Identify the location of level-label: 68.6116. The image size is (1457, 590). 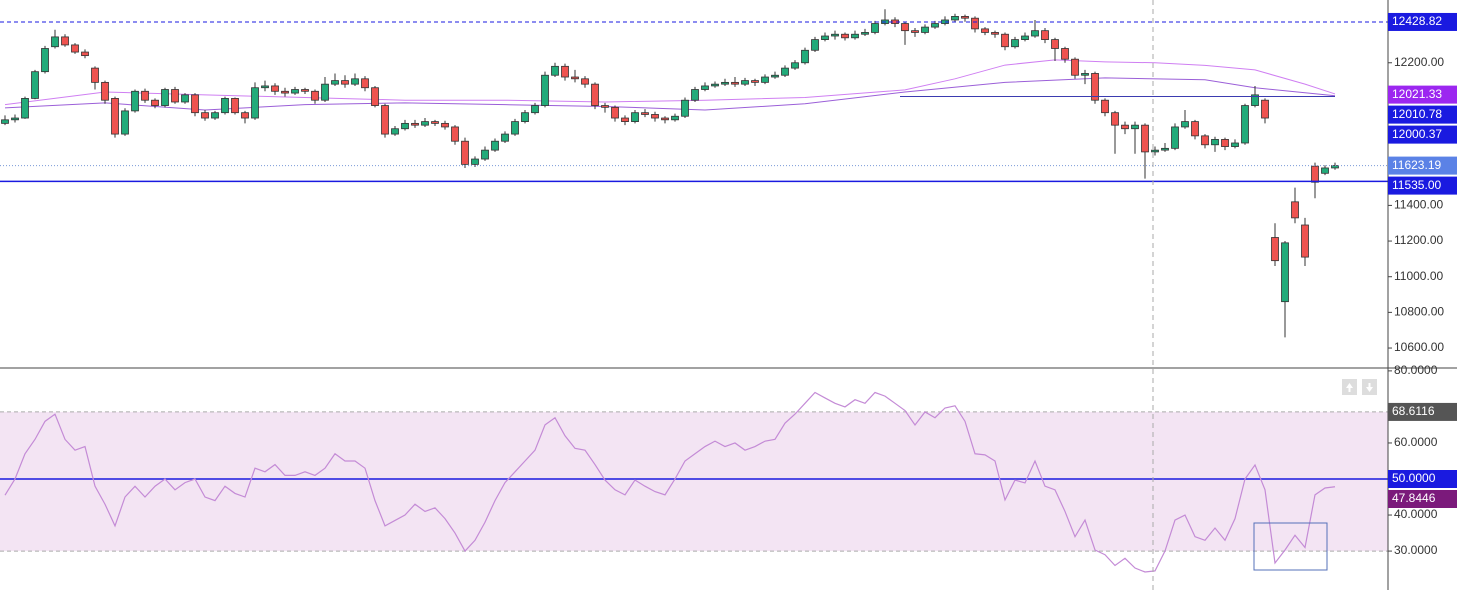
(1413, 411).